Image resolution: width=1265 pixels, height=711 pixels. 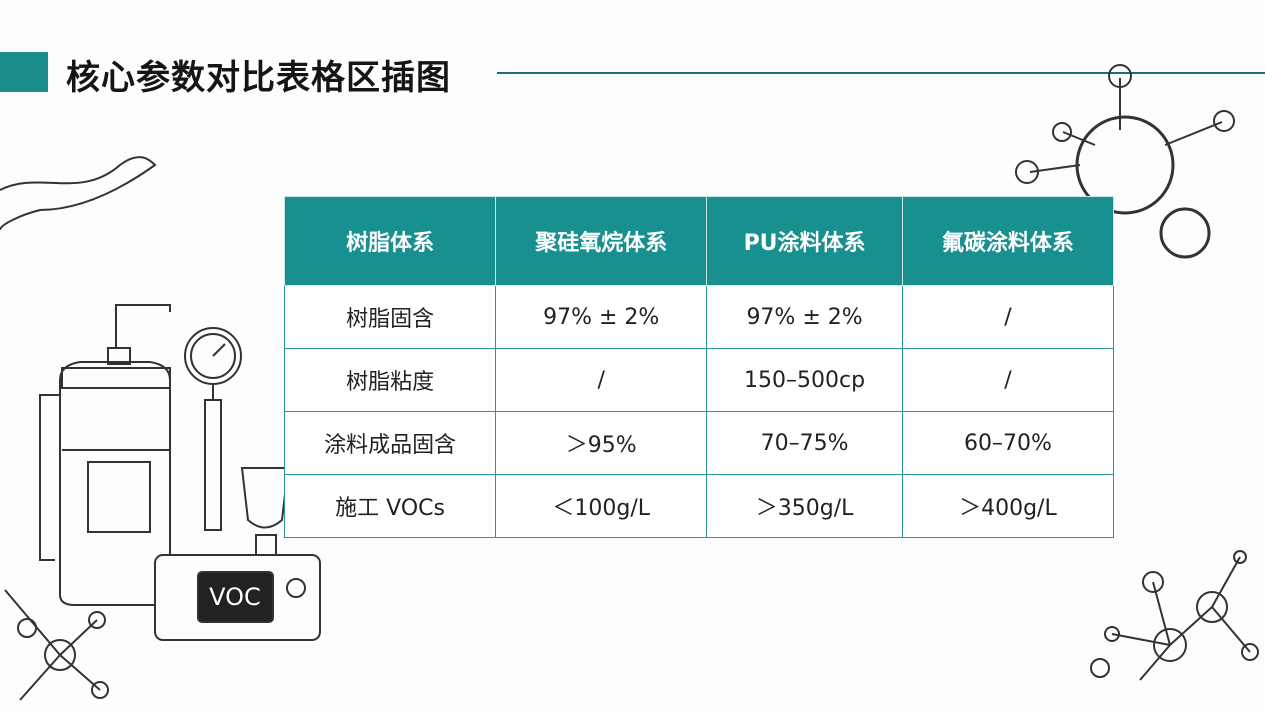 What do you see at coordinates (1008, 241) in the screenshot?
I see `column-header: 氟碳涂料体系` at bounding box center [1008, 241].